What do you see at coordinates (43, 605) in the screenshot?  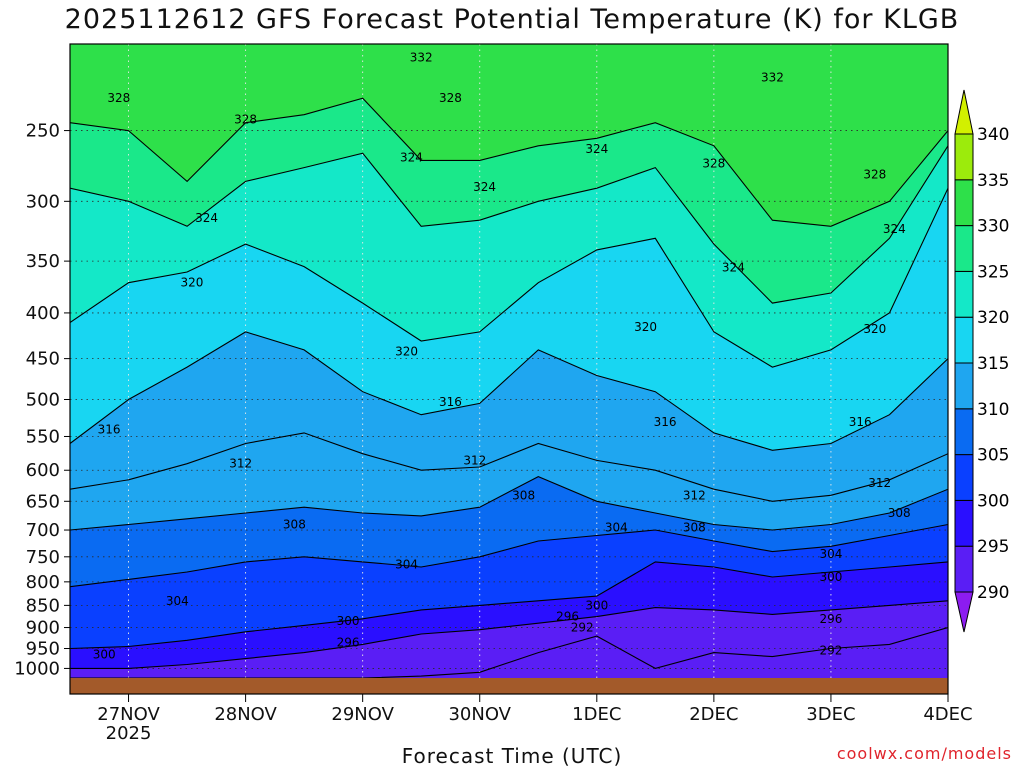 I see `y-tick-label: 850` at bounding box center [43, 605].